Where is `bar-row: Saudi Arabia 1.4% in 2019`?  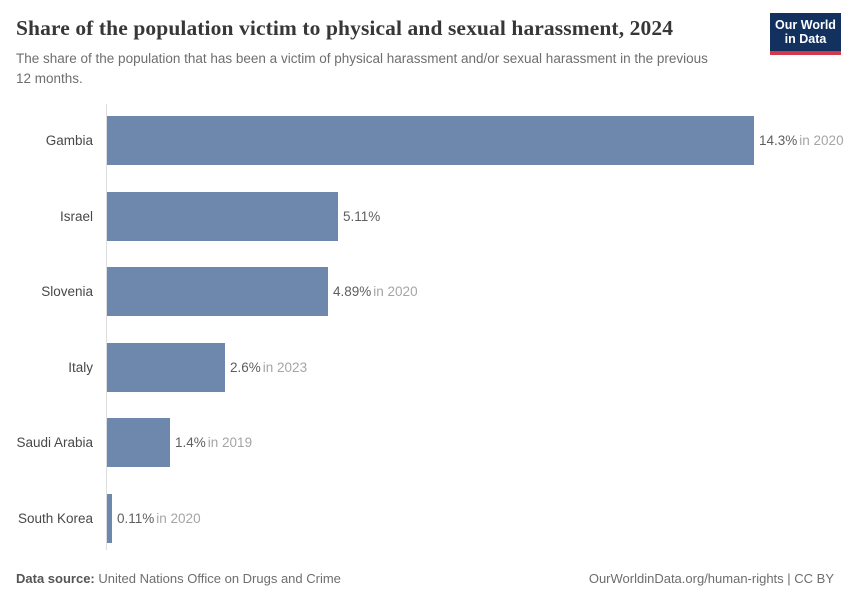 bar-row: Saudi Arabia 1.4% in 2019 is located at coordinates (425, 443).